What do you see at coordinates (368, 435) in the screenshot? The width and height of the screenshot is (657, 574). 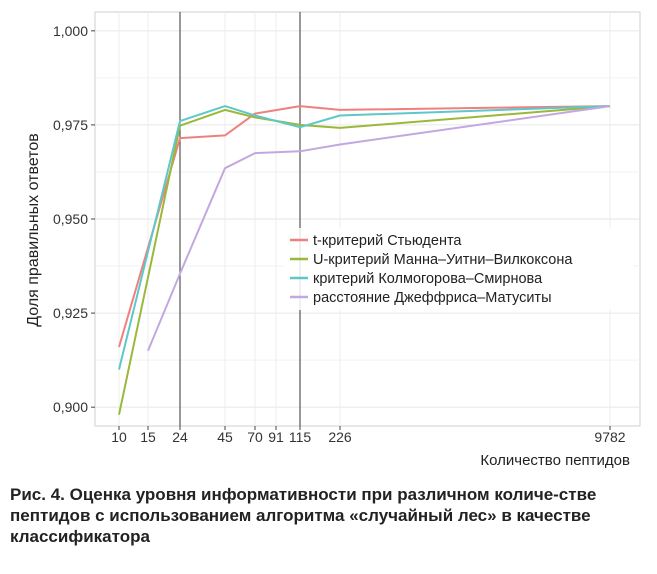 I see `x-tick-labels: 10 15 24 45 70 91 115 226 9782` at bounding box center [368, 435].